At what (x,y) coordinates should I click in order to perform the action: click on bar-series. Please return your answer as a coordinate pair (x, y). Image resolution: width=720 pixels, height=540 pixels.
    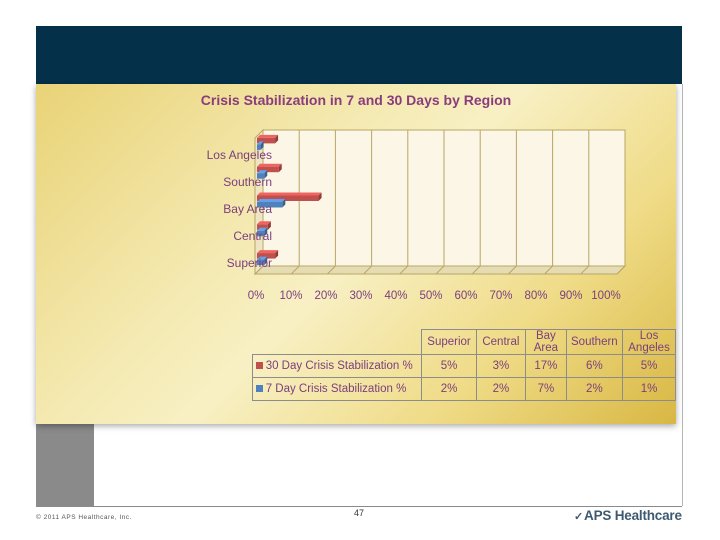
    Looking at the image, I should click on (289, 200).